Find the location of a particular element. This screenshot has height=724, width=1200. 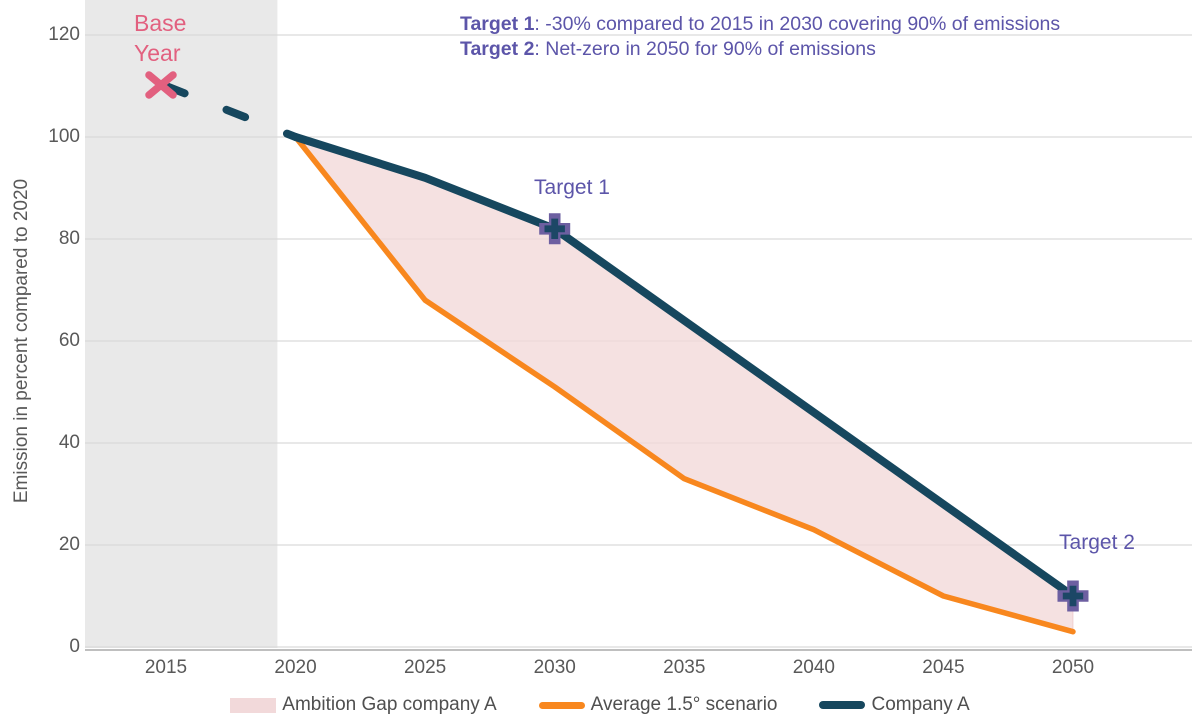

legend-item-scenario: Average 1.5° scenario is located at coordinates (658, 705).